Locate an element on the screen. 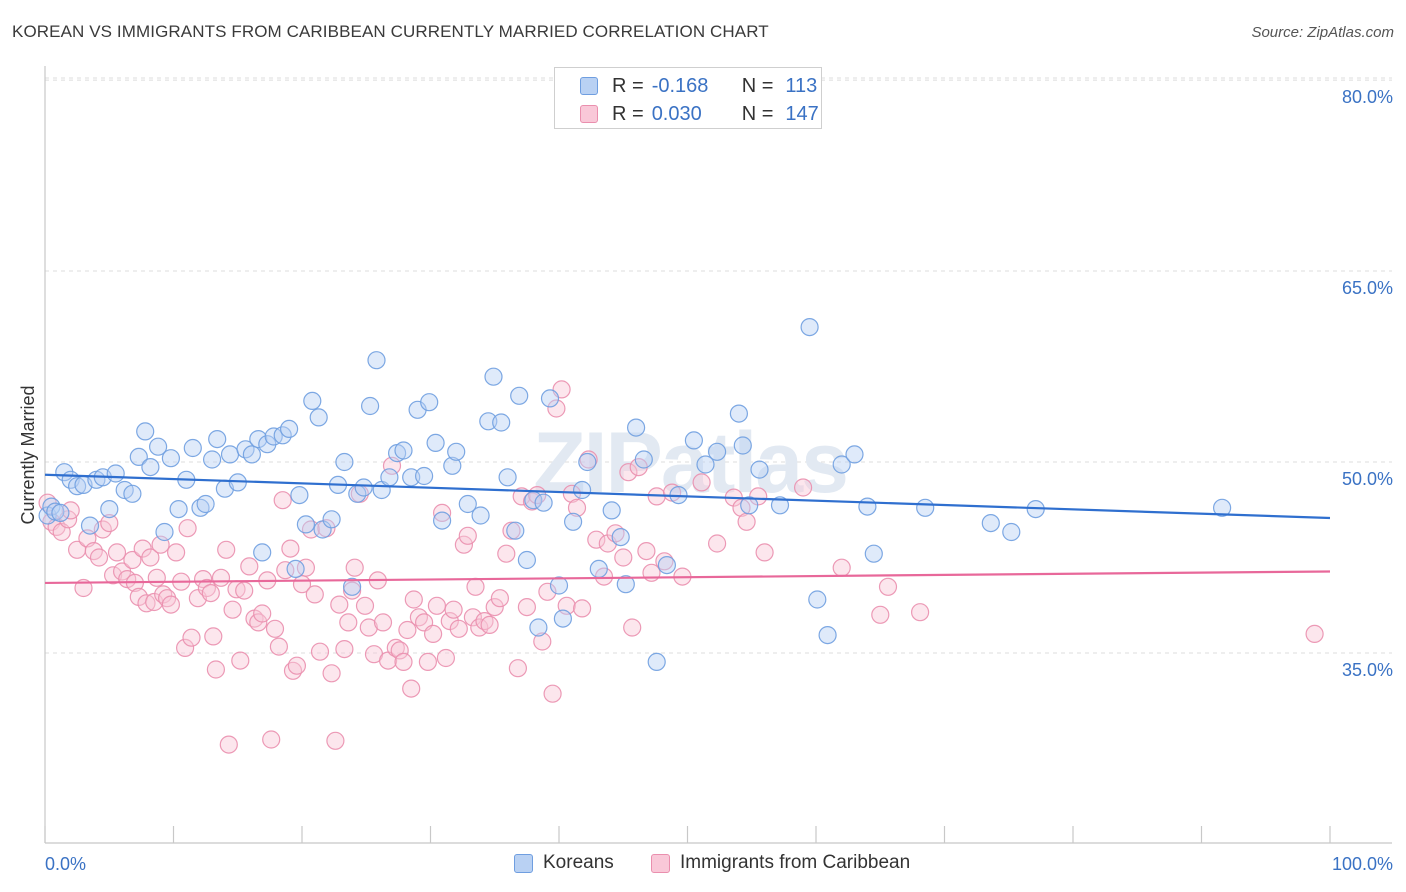 The height and width of the screenshot is (892, 1406). legend-r-value: -0.168 is located at coordinates (680, 85).